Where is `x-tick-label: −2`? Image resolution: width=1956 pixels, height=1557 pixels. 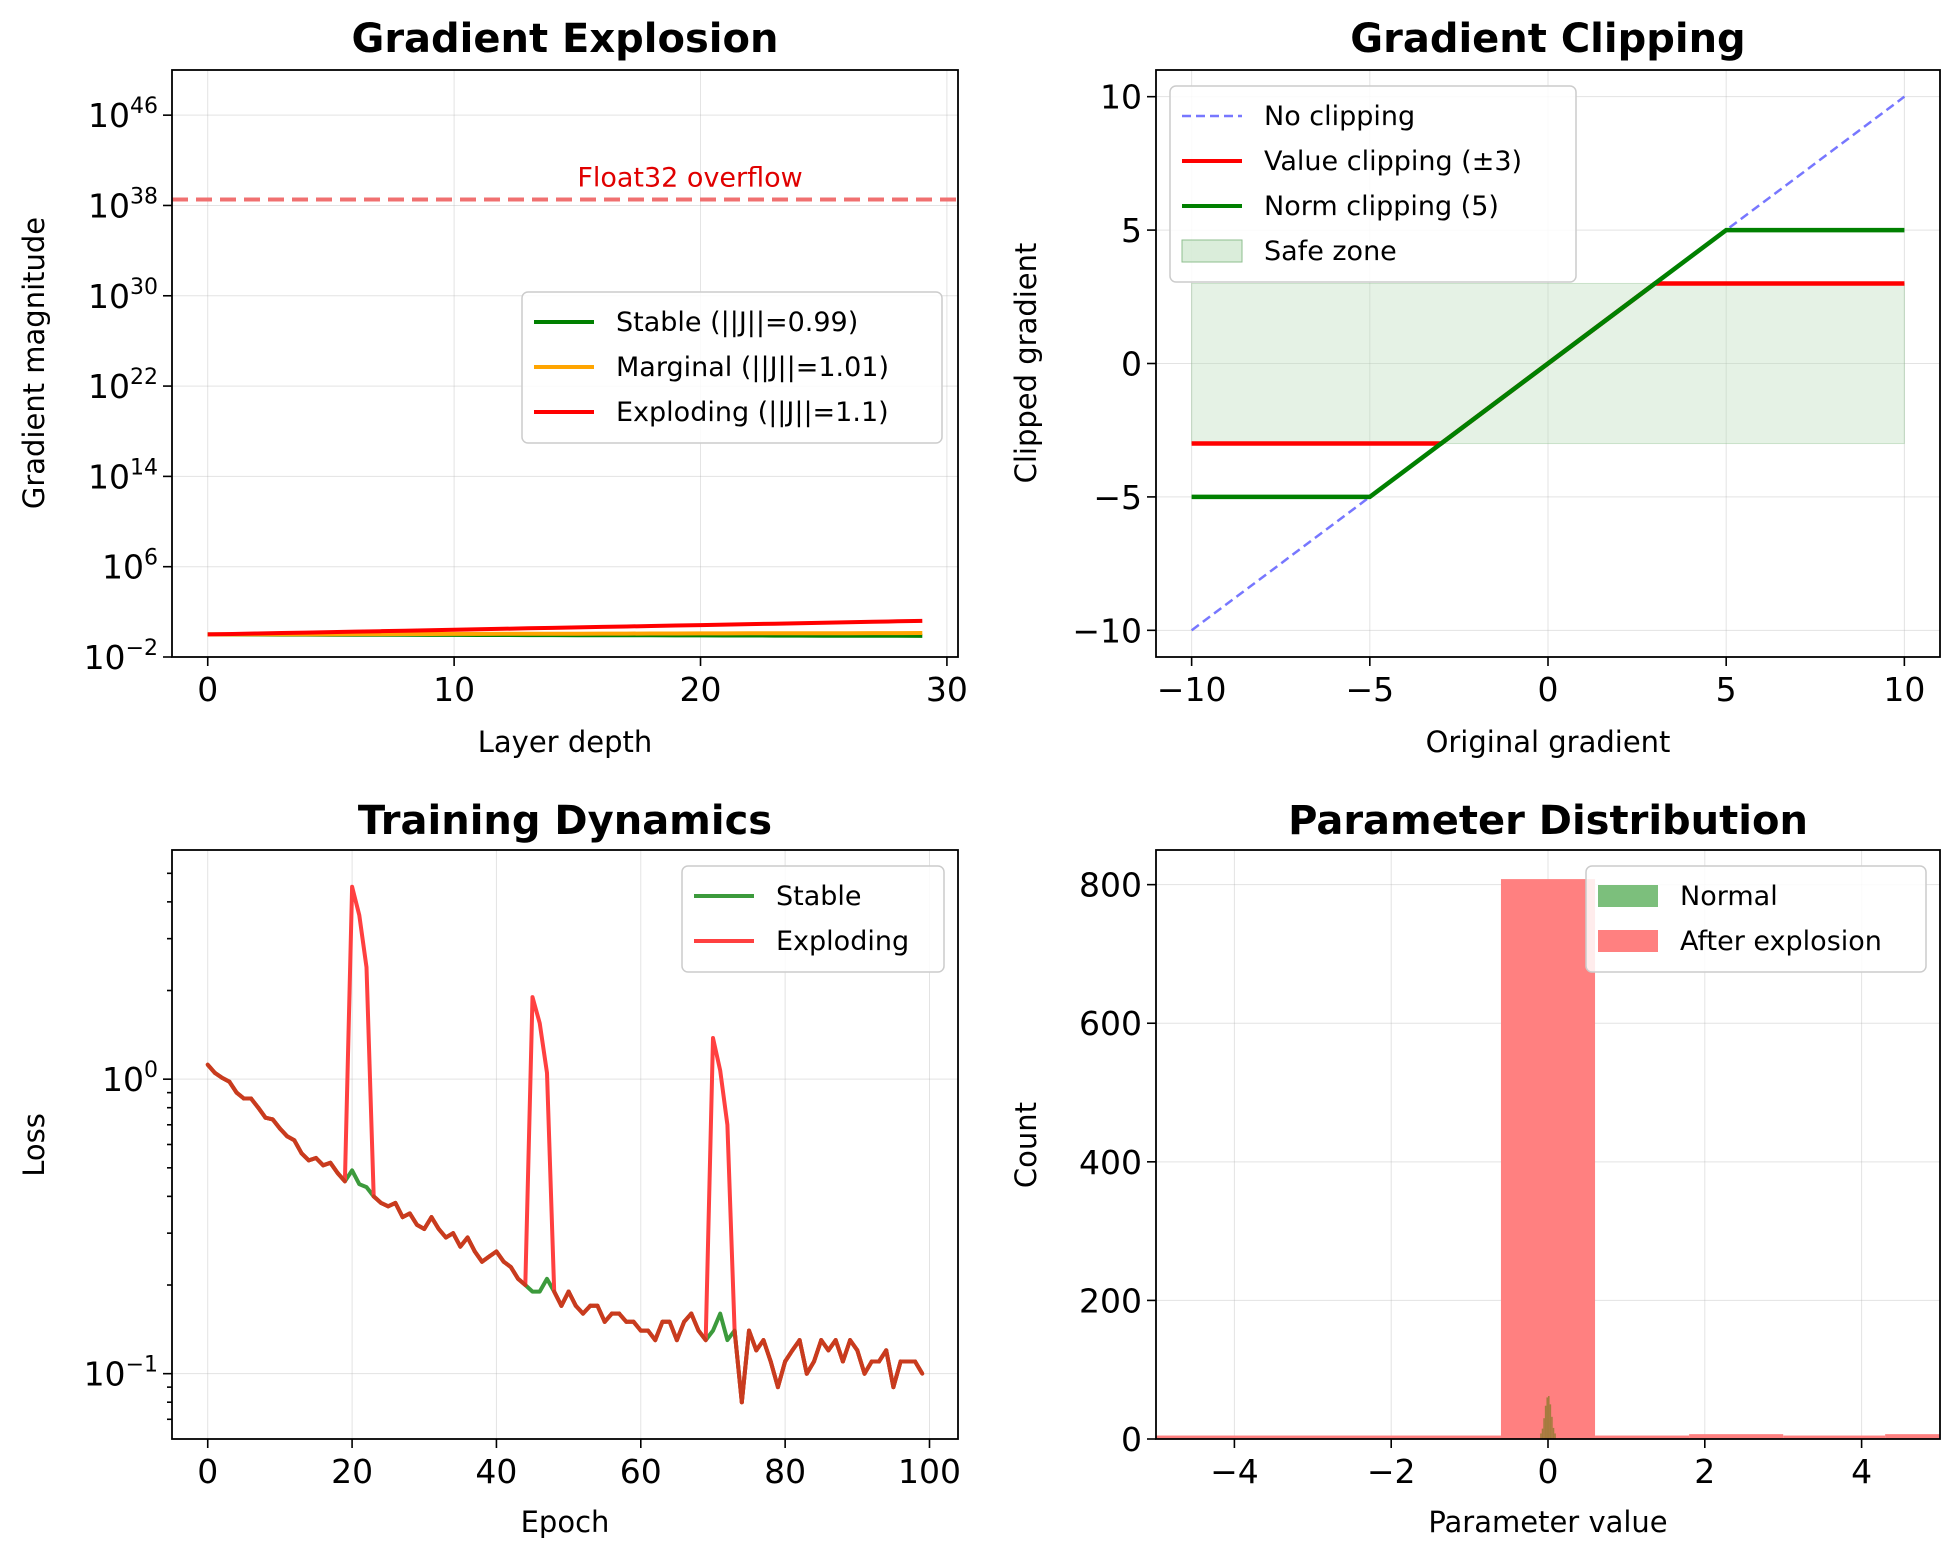
x-tick-label: −2 is located at coordinates (1391, 1471).